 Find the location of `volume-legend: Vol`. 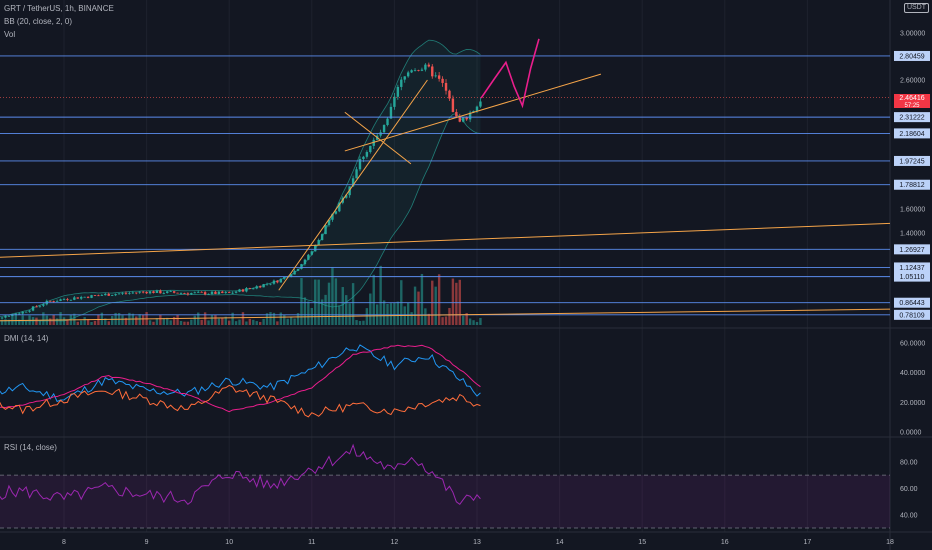

volume-legend: Vol is located at coordinates (10, 34).